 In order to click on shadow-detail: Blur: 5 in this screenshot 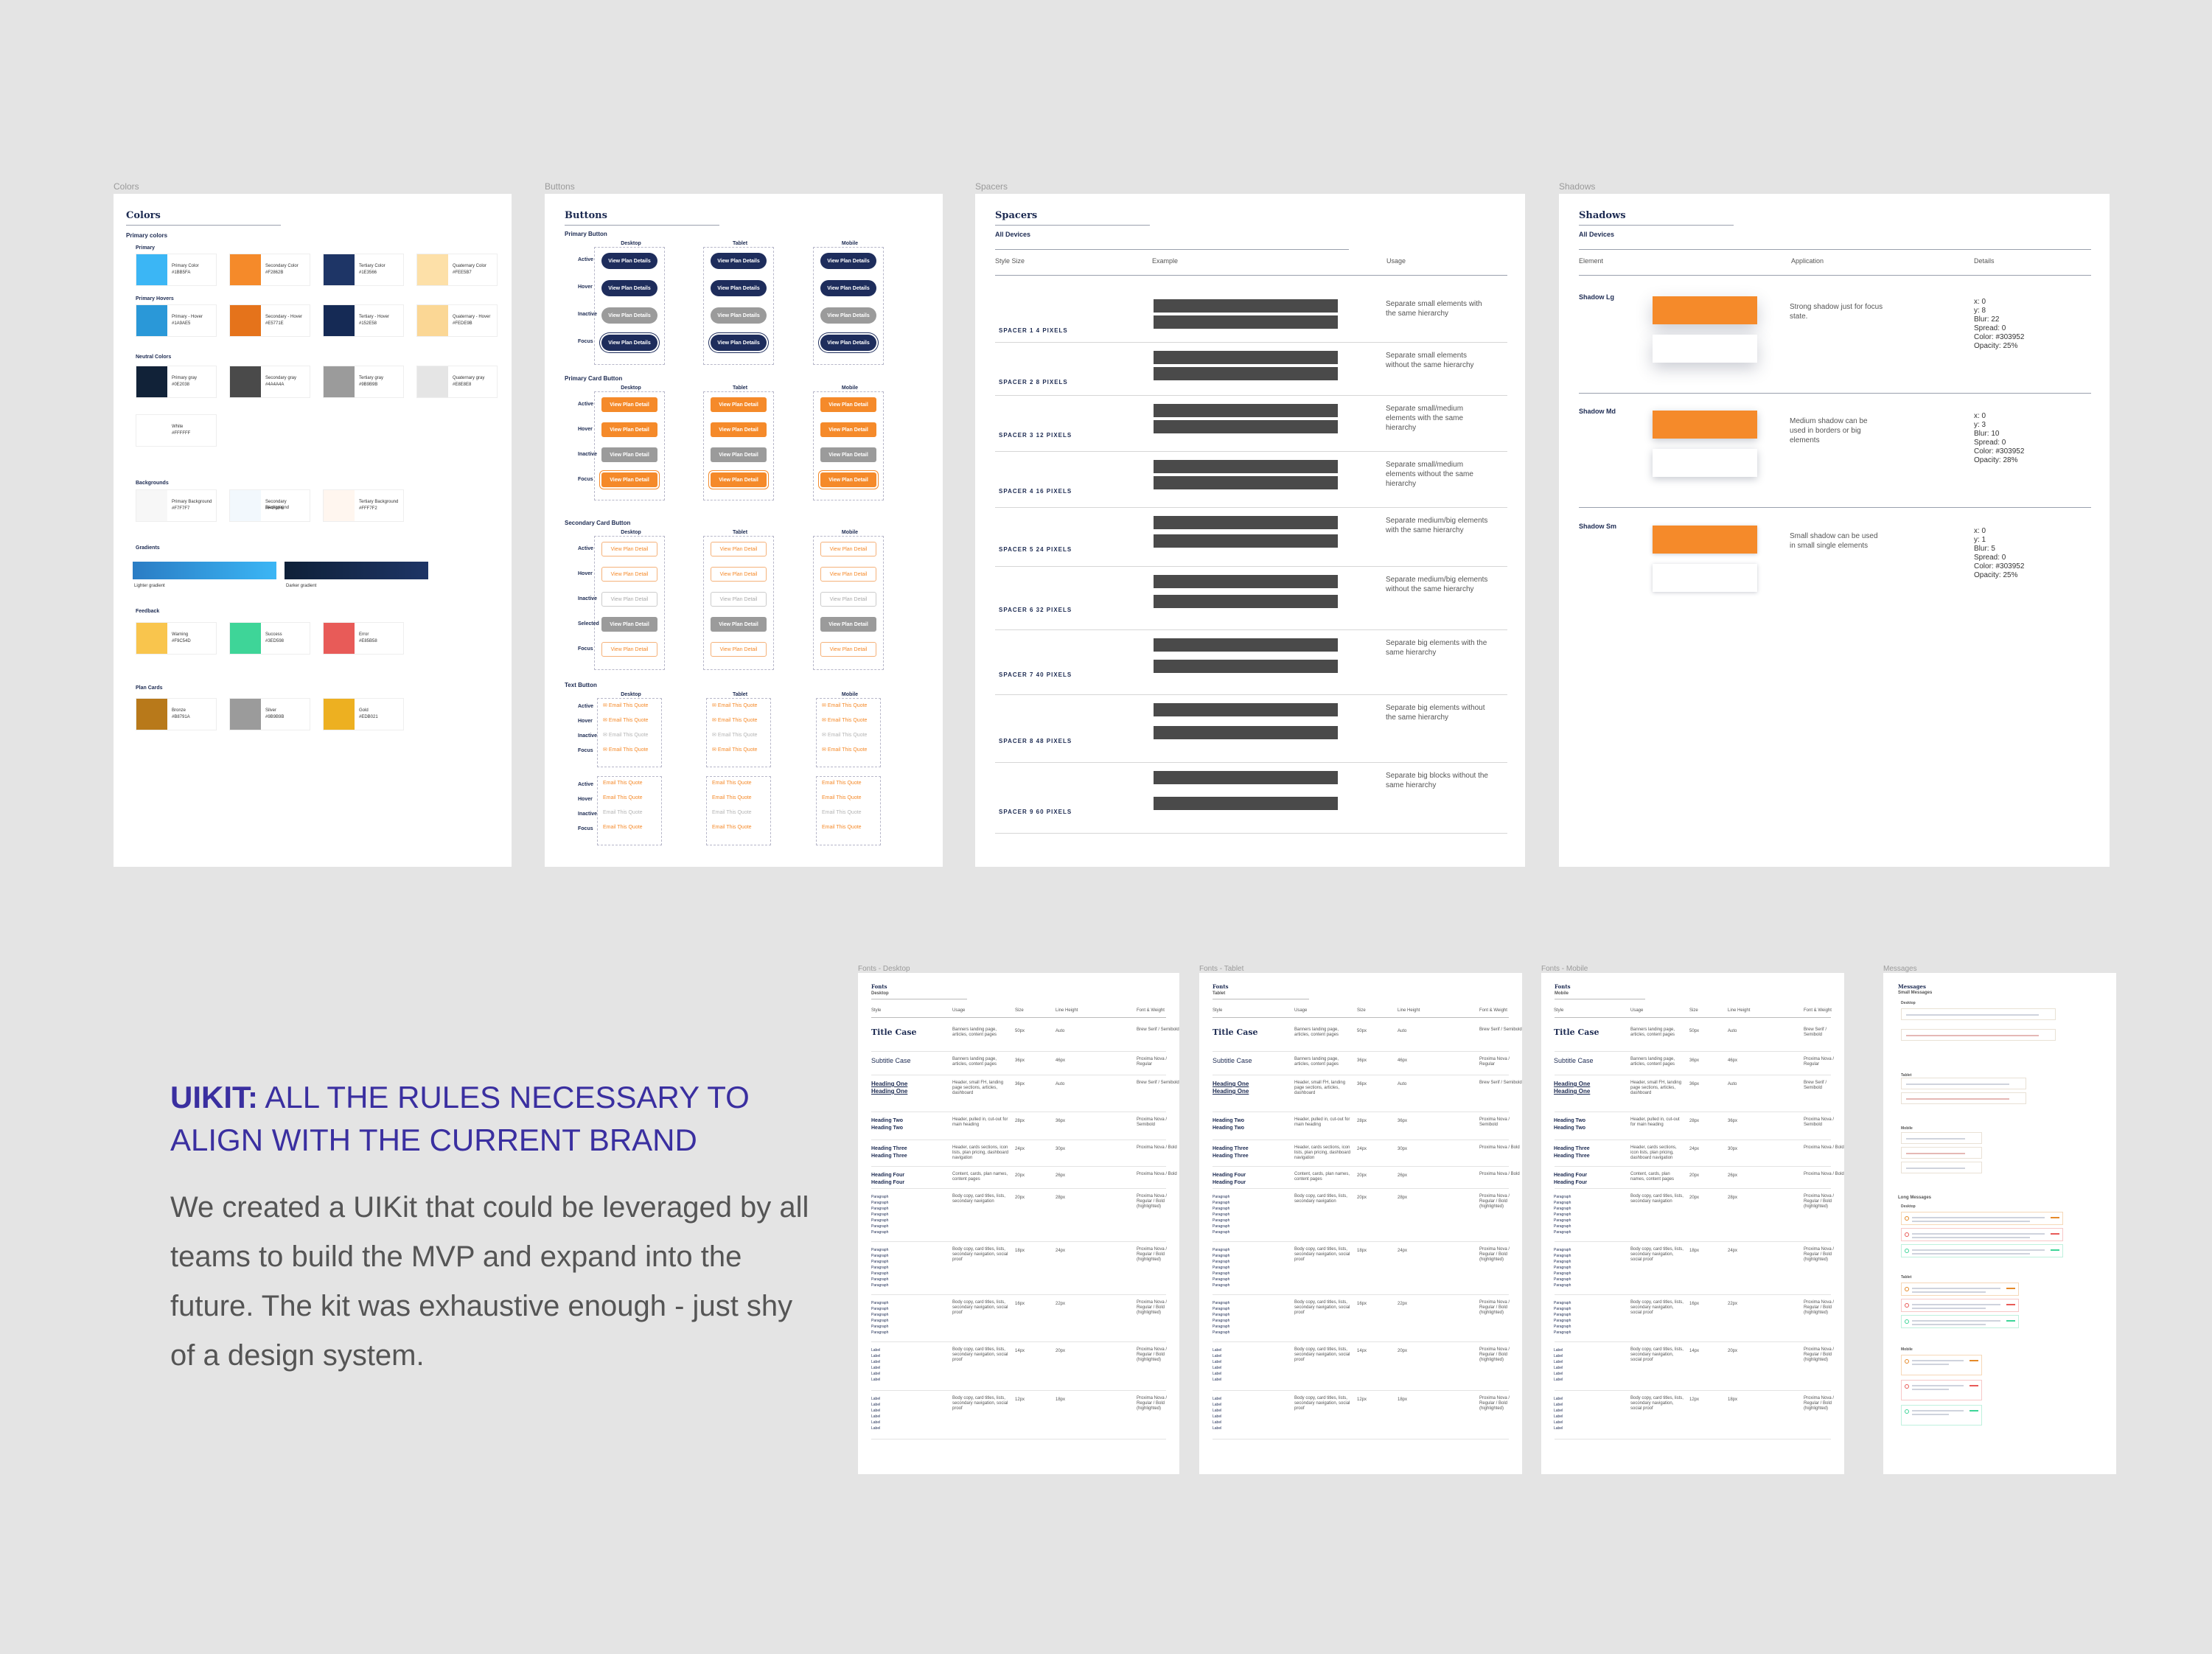, I will do `click(1984, 549)`.